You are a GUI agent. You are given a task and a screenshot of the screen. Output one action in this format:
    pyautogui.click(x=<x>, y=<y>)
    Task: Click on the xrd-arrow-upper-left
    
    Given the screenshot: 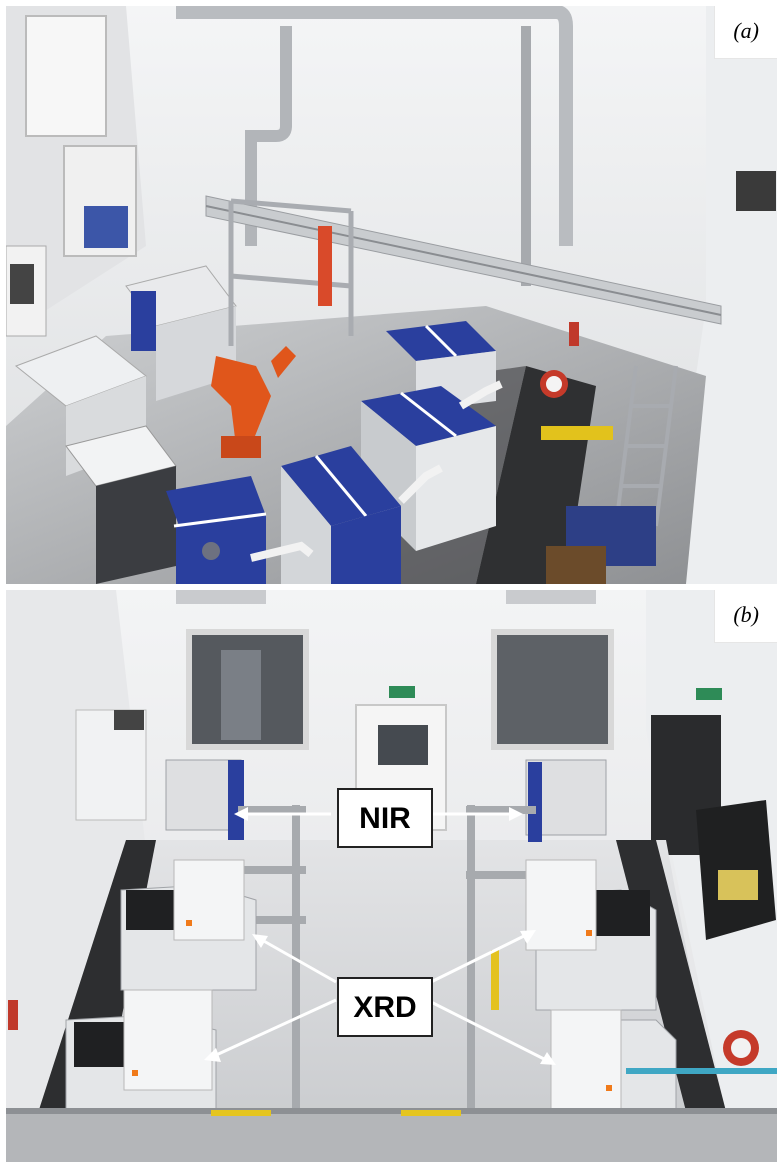 What is the action you would take?
    pyautogui.click(x=299, y=961)
    